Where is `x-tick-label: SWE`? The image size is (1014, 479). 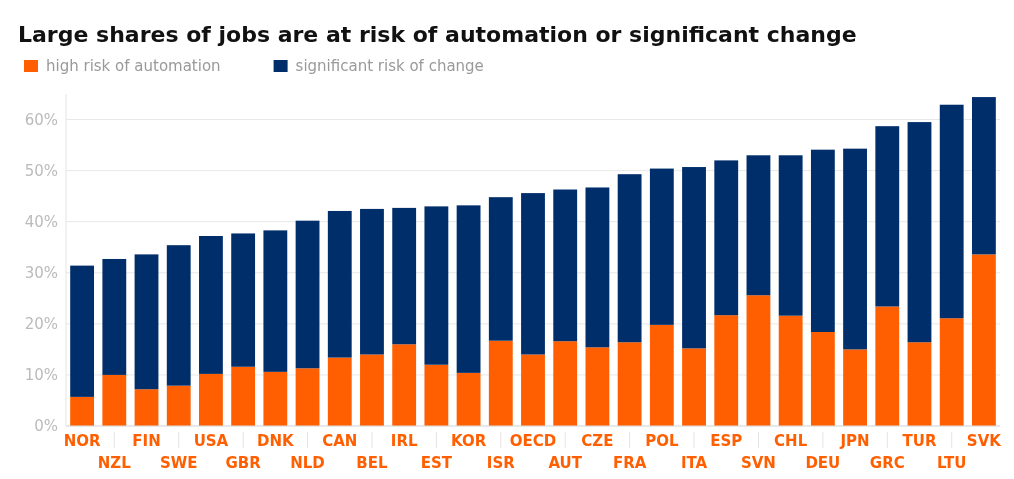 x-tick-label: SWE is located at coordinates (178, 463).